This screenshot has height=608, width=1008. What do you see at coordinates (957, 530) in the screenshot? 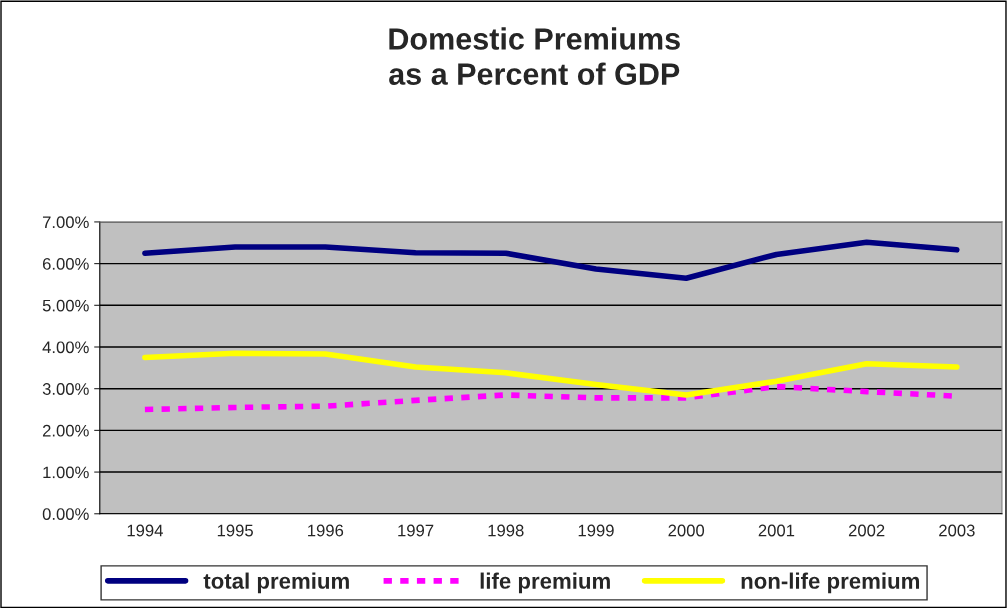
I see `x-tick-label: 2003` at bounding box center [957, 530].